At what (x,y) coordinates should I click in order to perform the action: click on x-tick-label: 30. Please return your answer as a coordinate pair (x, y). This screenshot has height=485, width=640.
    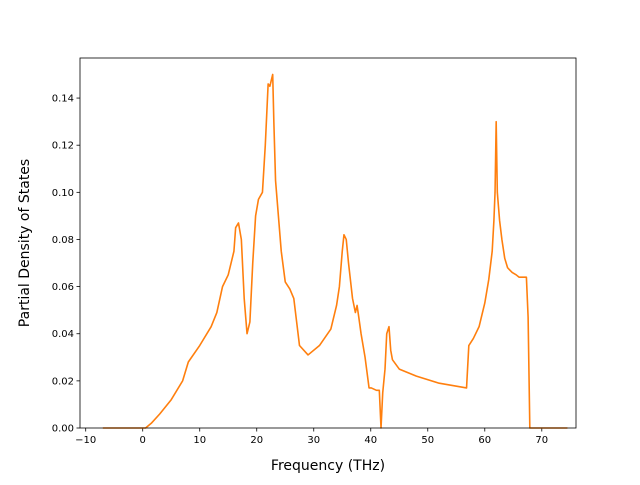
    Looking at the image, I should click on (313, 440).